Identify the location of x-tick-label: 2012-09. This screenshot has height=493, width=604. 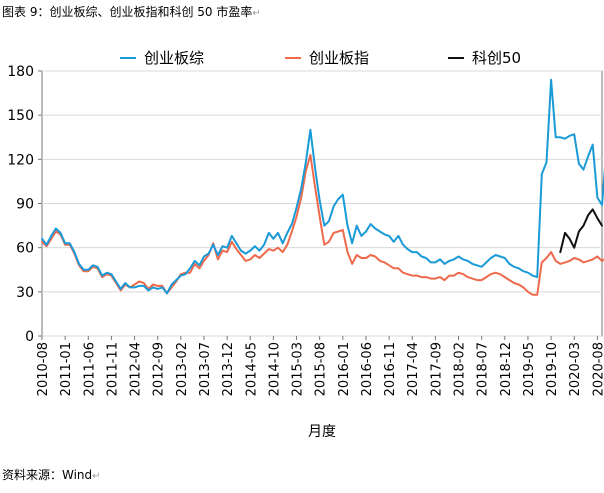
(159, 369).